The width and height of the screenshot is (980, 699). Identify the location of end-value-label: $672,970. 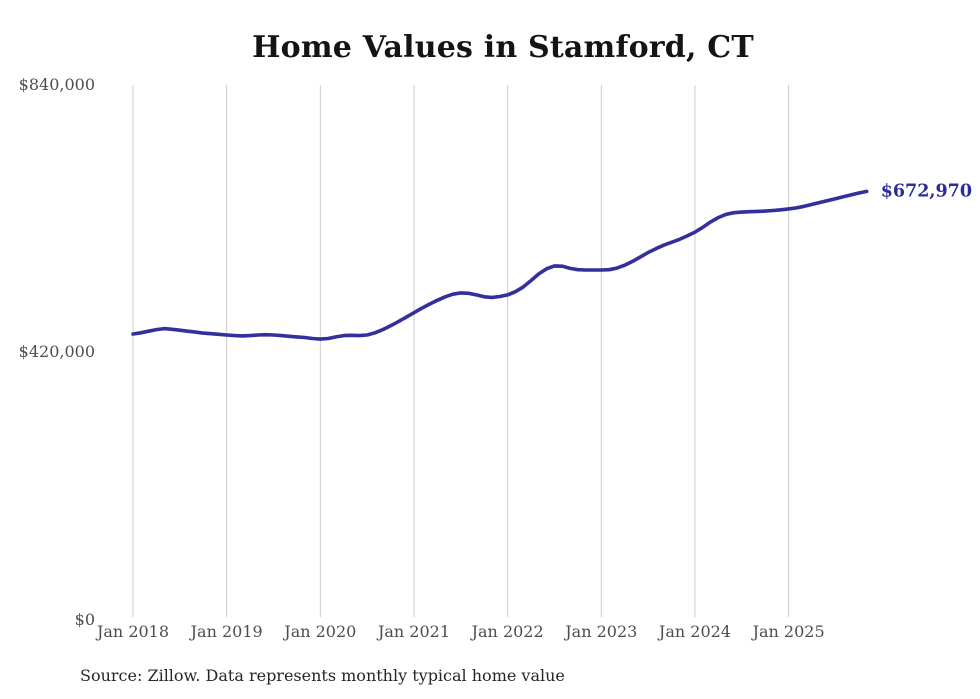
(926, 191).